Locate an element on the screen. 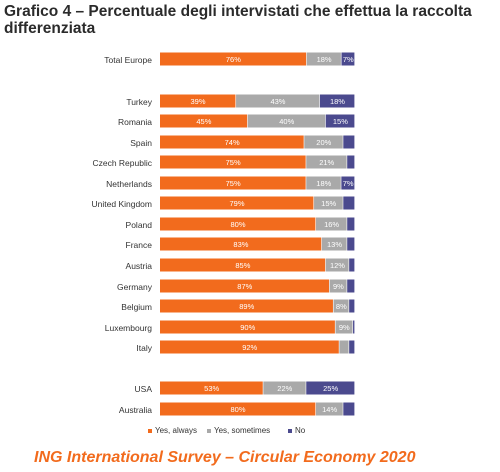  category-label-italy: Italy is located at coordinates (144, 348).